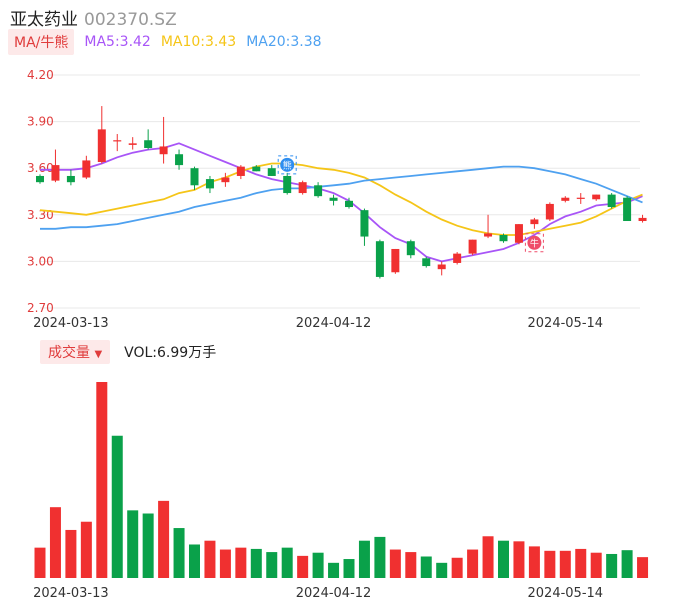 Image resolution: width=686 pixels, height=606 pixels. I want to click on volume-indicator-dropdown: 成交量 ▼, so click(75, 352).